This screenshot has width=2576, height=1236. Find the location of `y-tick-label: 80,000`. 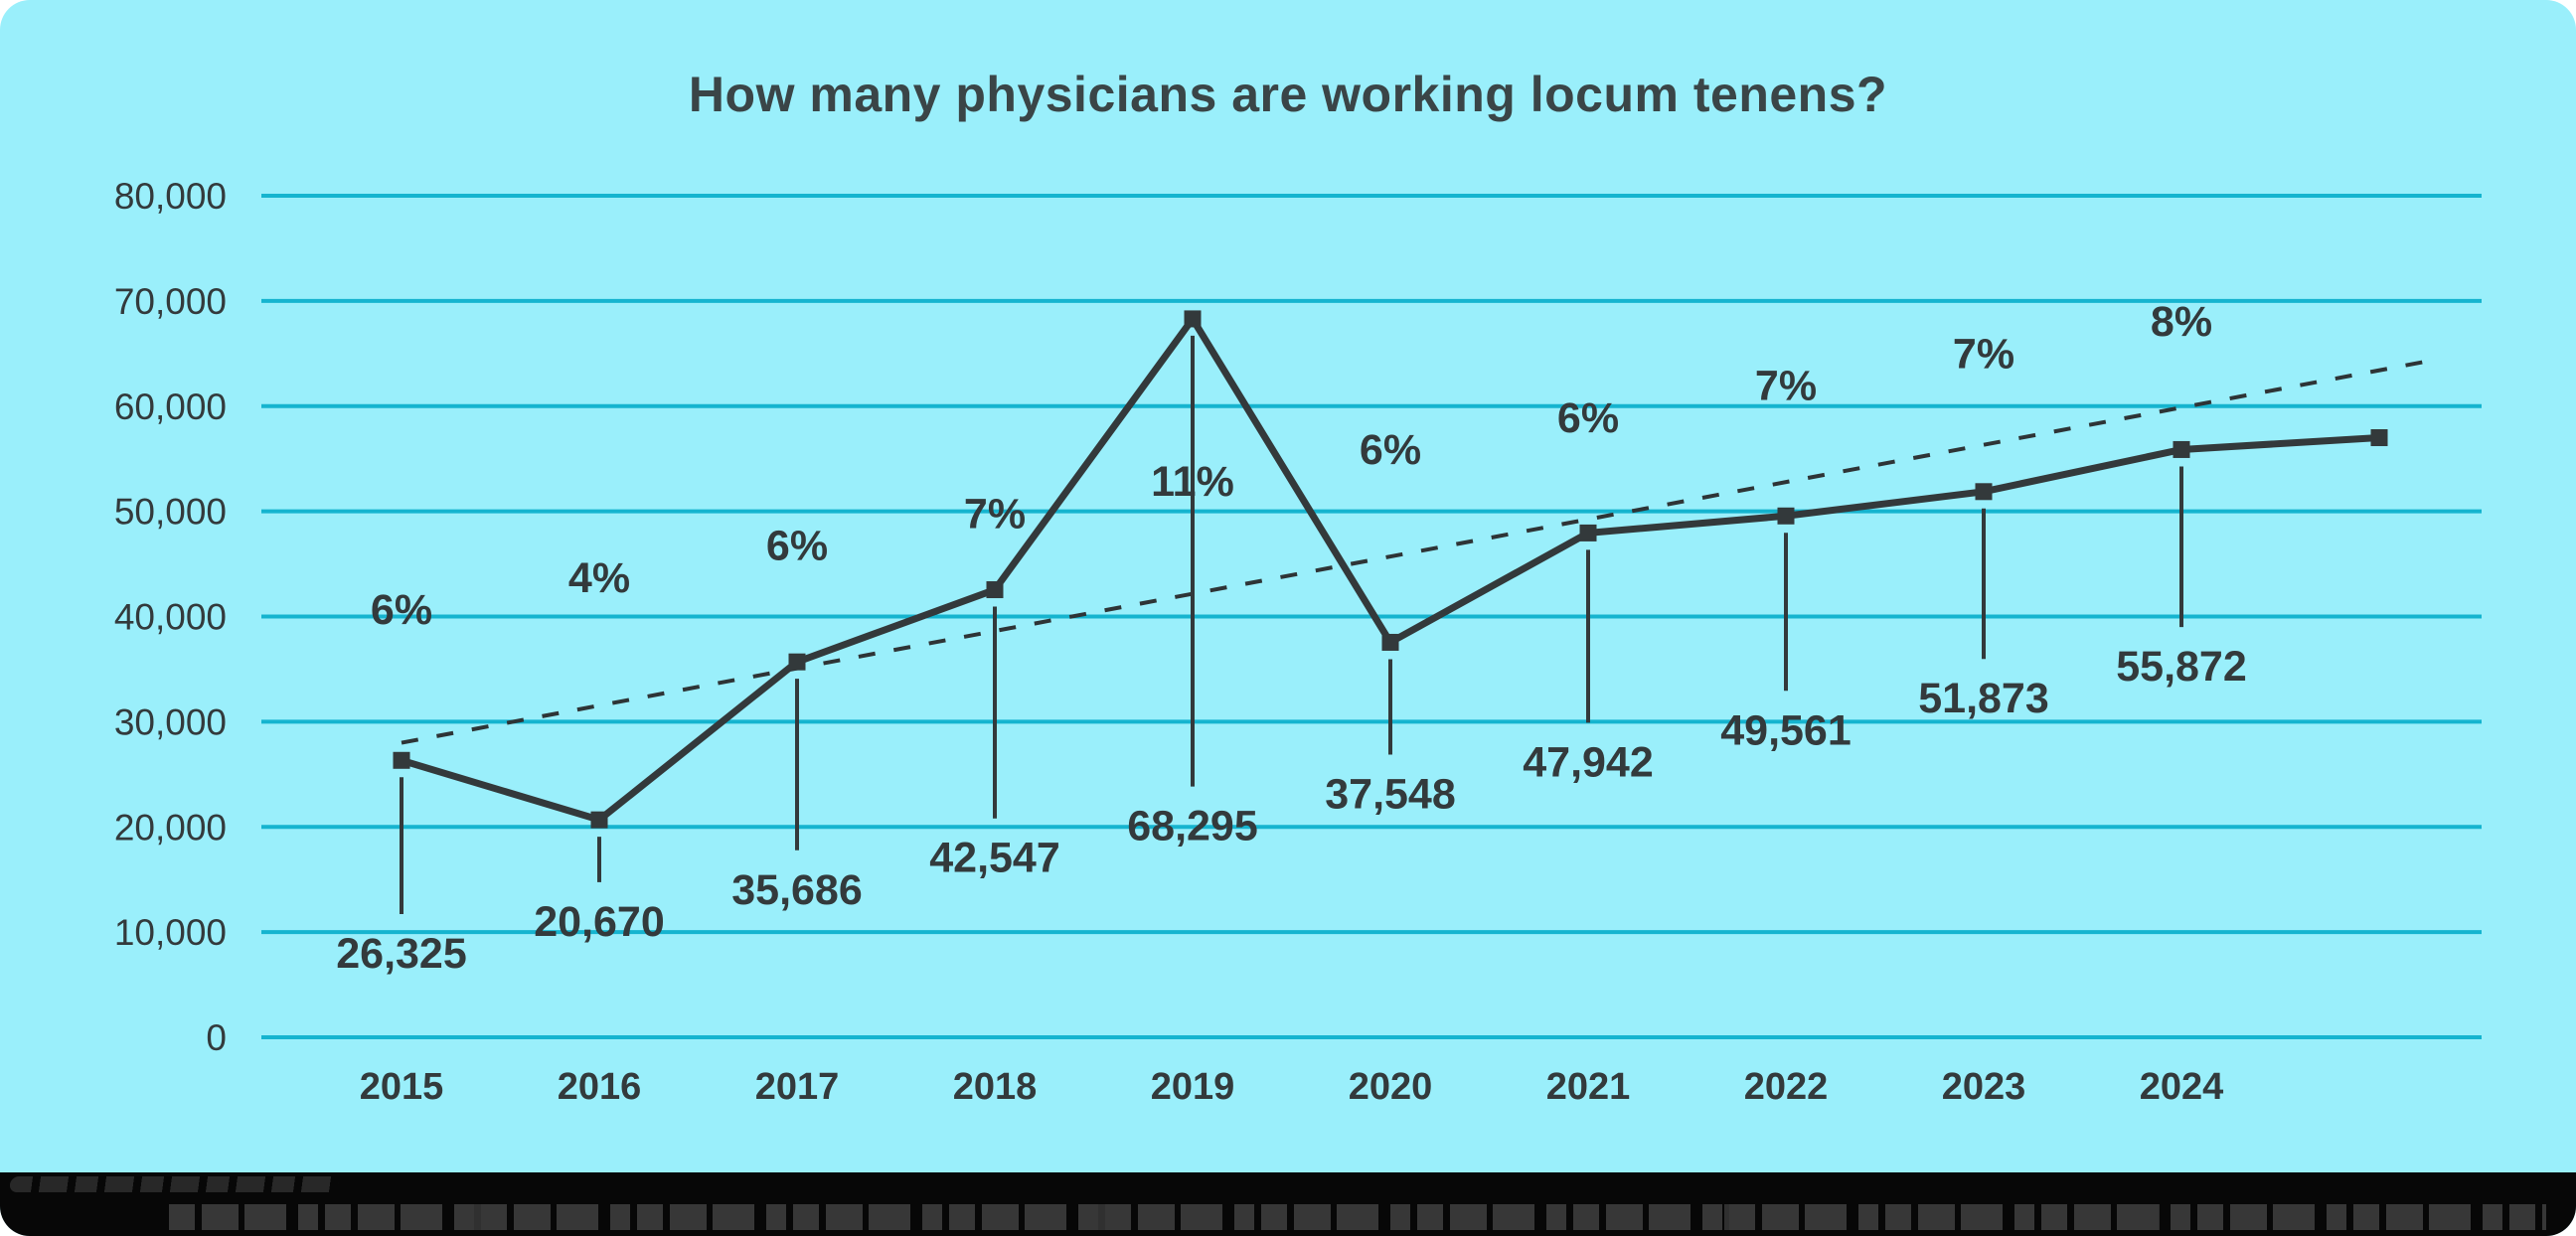

y-tick-label: 80,000 is located at coordinates (170, 196).